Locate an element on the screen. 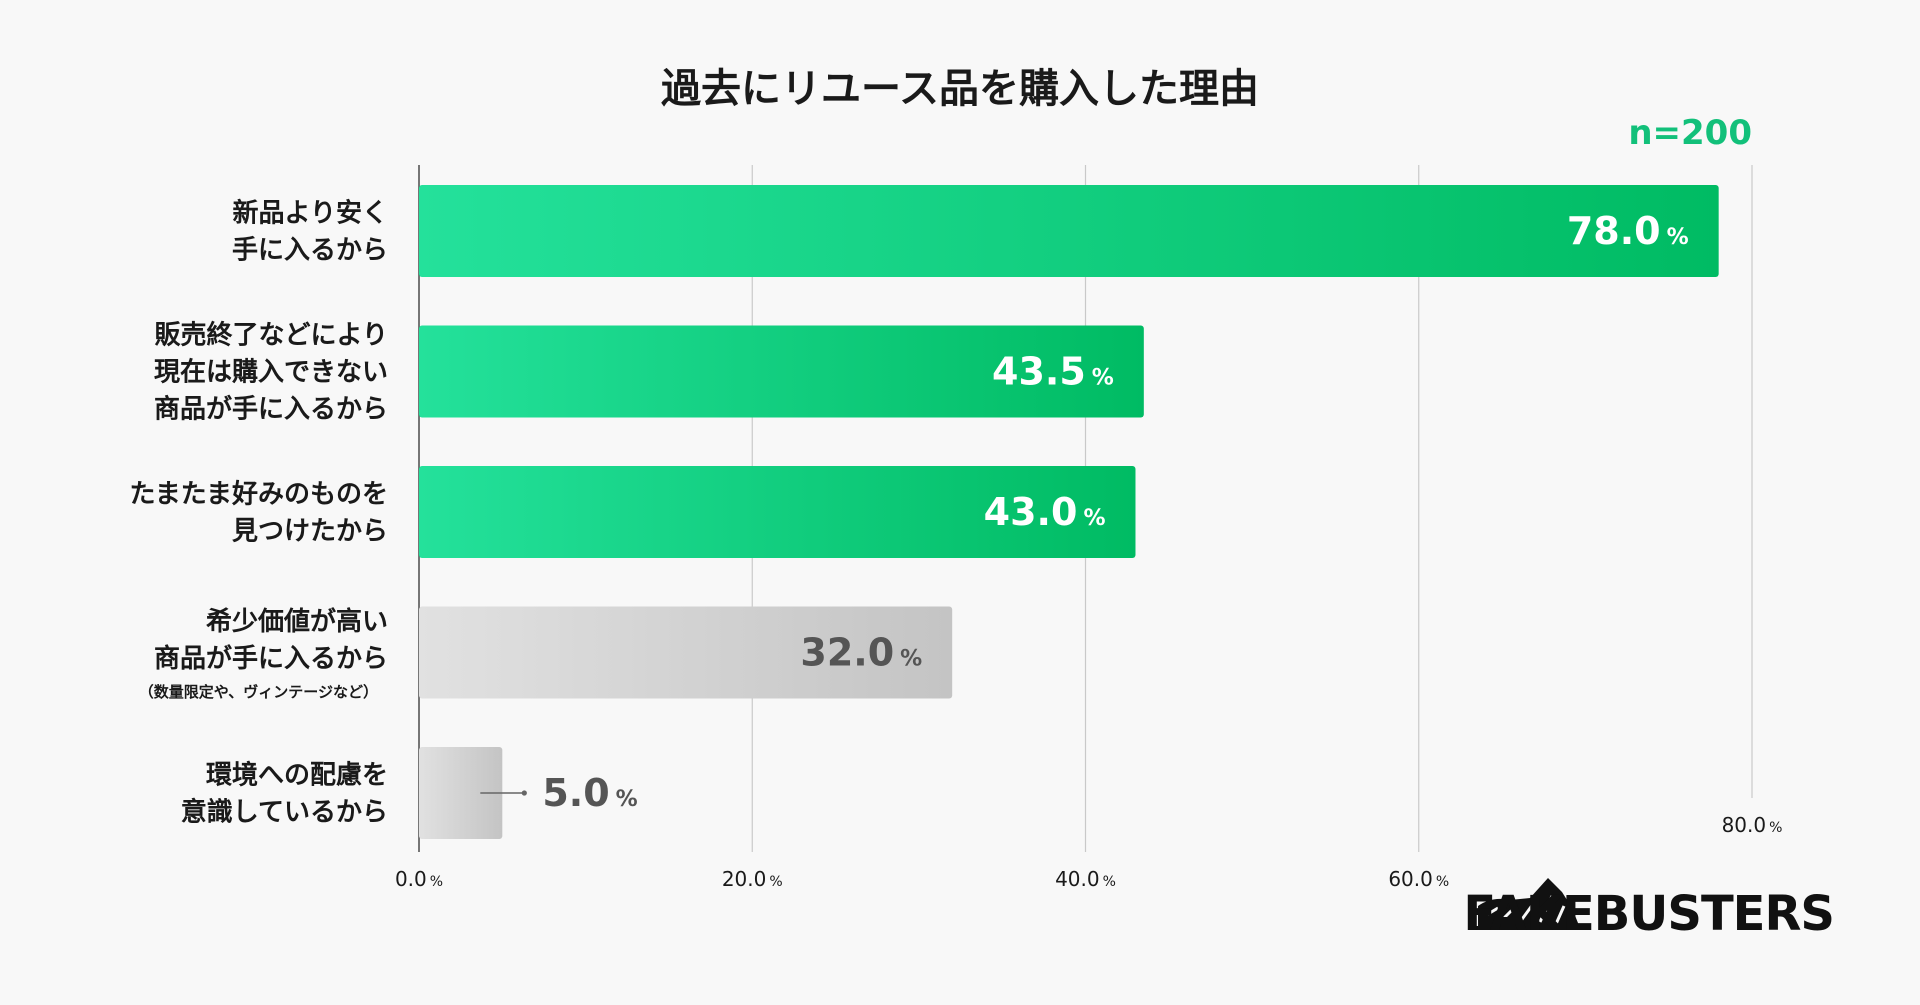  category-label: 希少価値が高い is located at coordinates (297, 621).